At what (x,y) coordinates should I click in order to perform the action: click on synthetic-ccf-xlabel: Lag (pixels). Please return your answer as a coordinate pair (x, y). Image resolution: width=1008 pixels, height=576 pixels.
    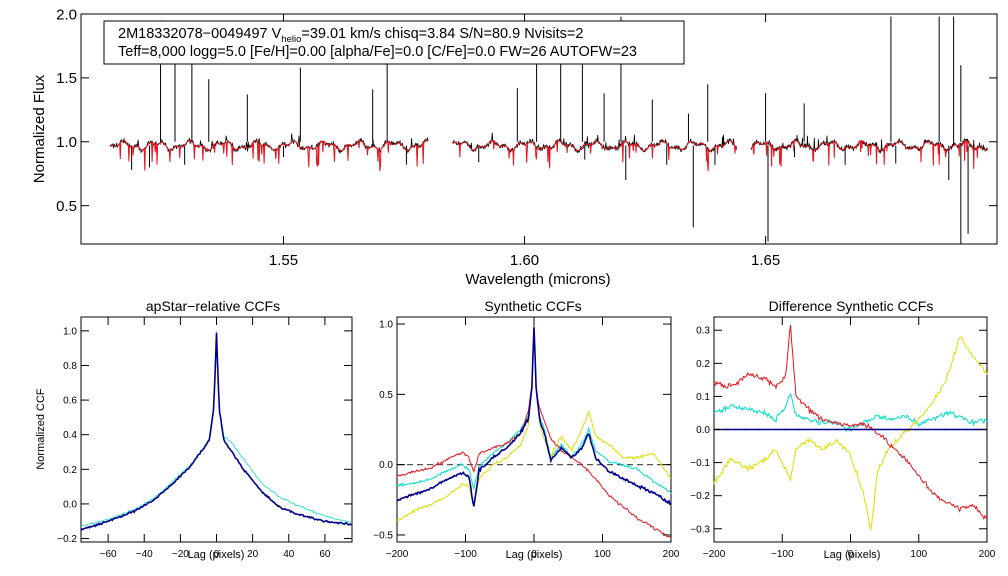
    Looking at the image, I should click on (534, 555).